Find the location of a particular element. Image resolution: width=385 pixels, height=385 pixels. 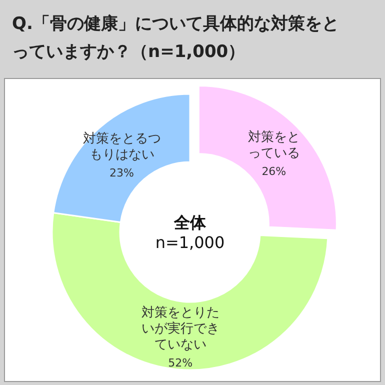

text: 全体 is located at coordinates (190, 222).